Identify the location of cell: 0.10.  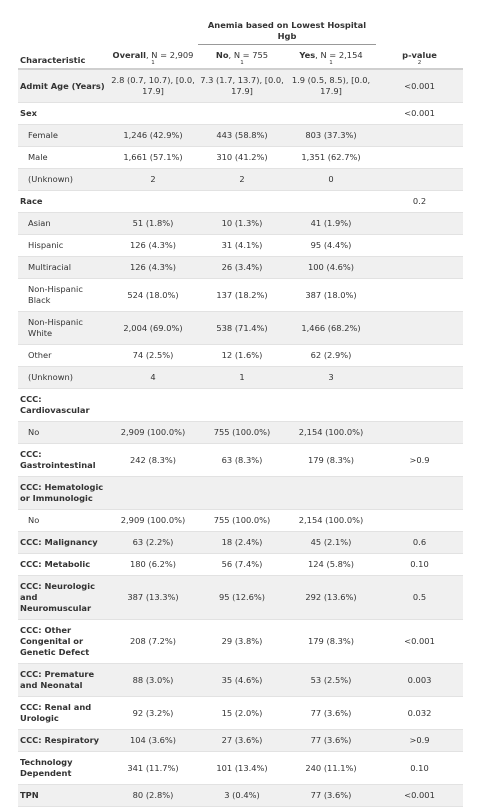
(420, 564).